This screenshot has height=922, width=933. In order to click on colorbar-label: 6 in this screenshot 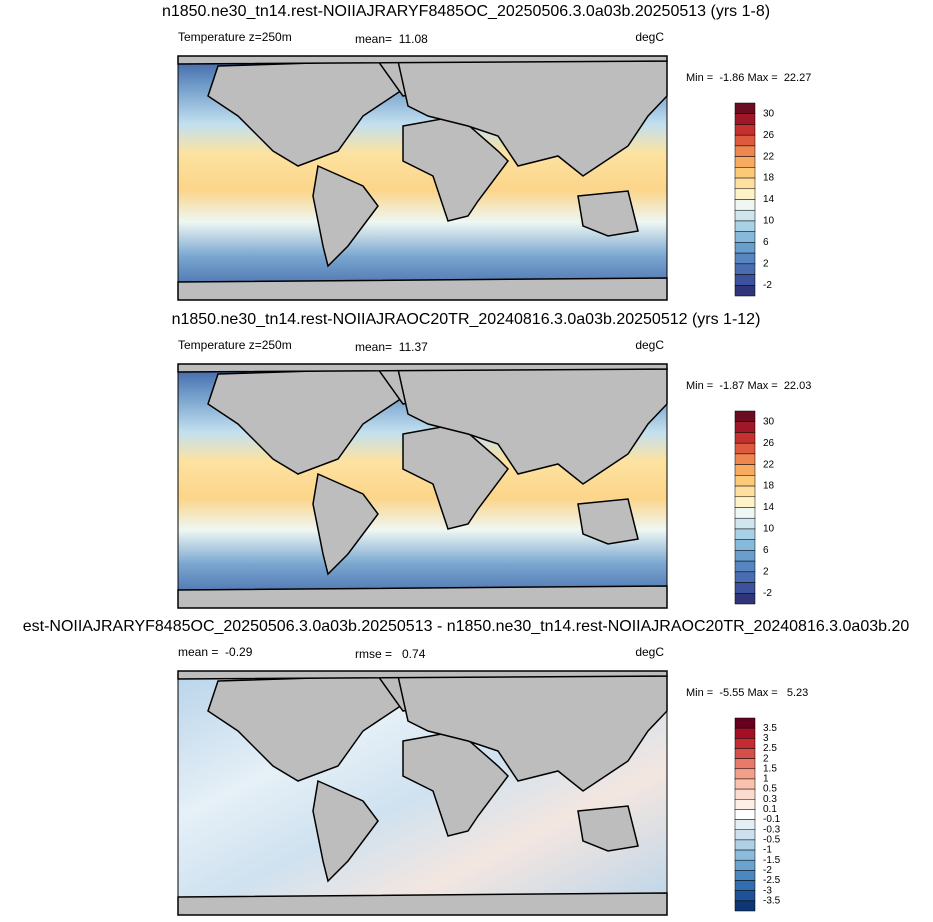, I will do `click(766, 550)`.